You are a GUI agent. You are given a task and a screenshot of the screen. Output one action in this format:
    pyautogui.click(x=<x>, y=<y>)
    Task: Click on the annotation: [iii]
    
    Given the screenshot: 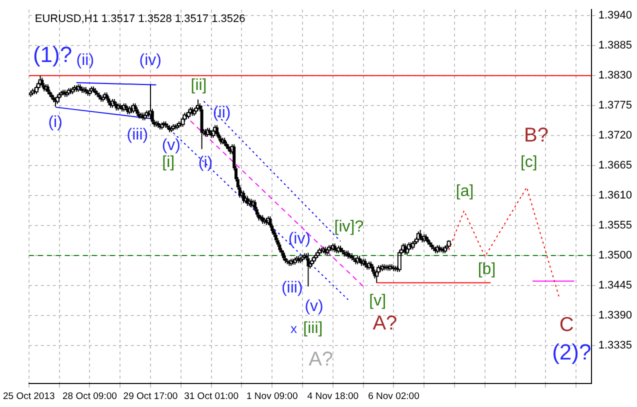 What is the action you would take?
    pyautogui.click(x=313, y=329)
    